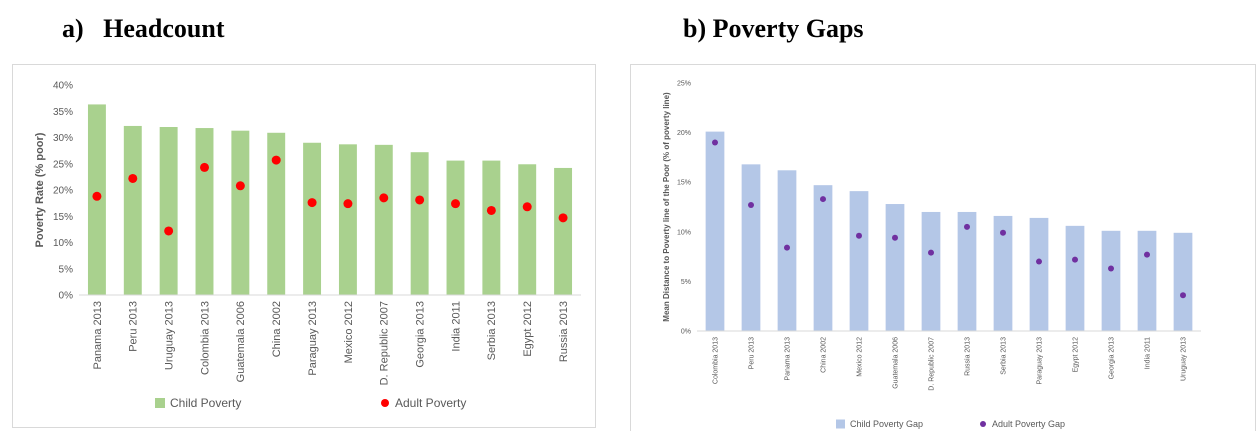 The width and height of the screenshot is (1258, 431). I want to click on gap-category-label: Colombia 2013, so click(715, 360).